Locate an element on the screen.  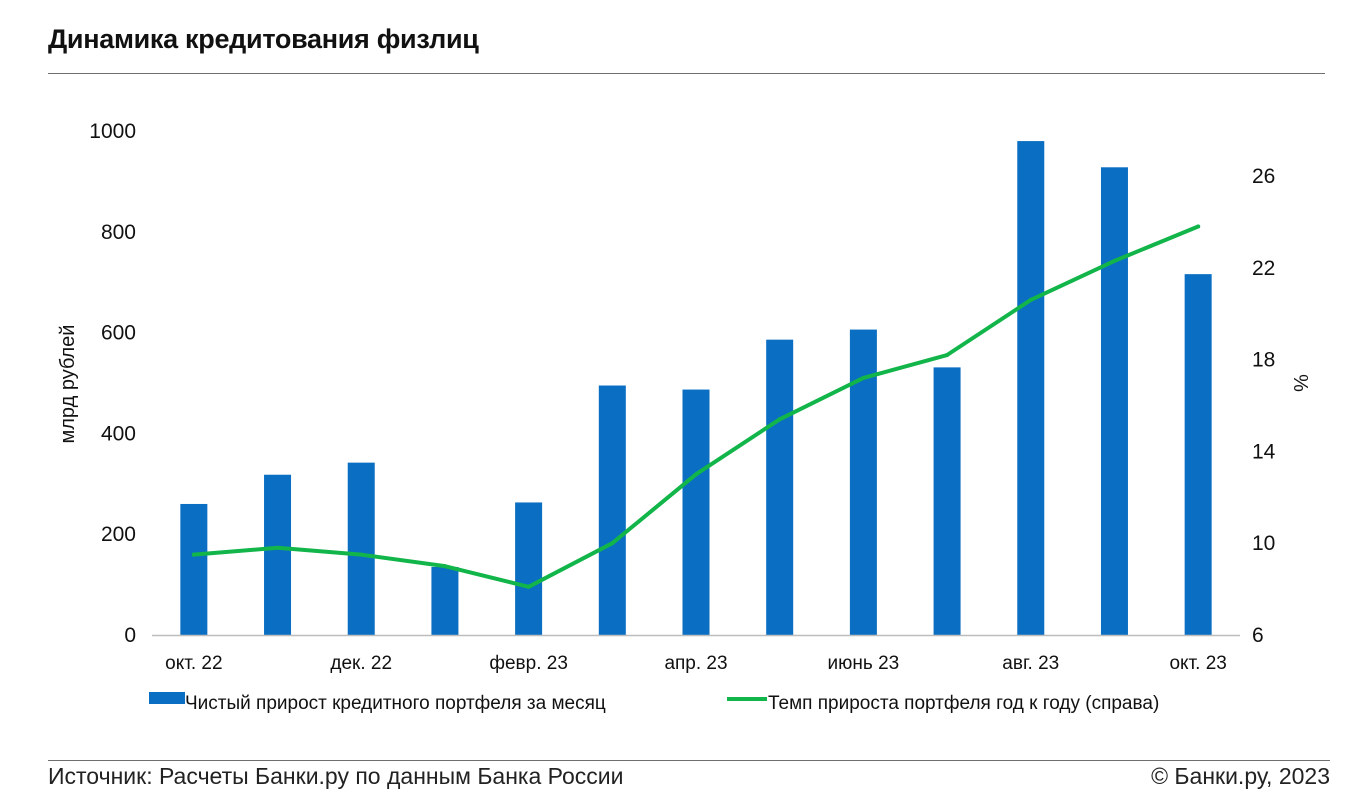
y-left-tick-label: 800 is located at coordinates (118, 232).